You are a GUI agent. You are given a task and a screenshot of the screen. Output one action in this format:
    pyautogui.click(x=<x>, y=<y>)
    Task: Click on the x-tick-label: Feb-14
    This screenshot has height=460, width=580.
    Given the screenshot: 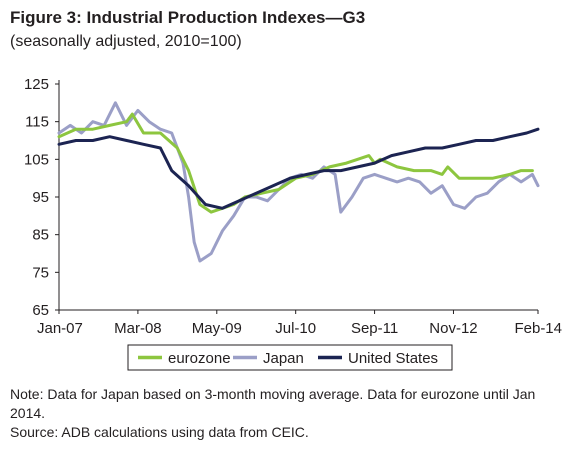 What is the action you would take?
    pyautogui.click(x=538, y=328)
    